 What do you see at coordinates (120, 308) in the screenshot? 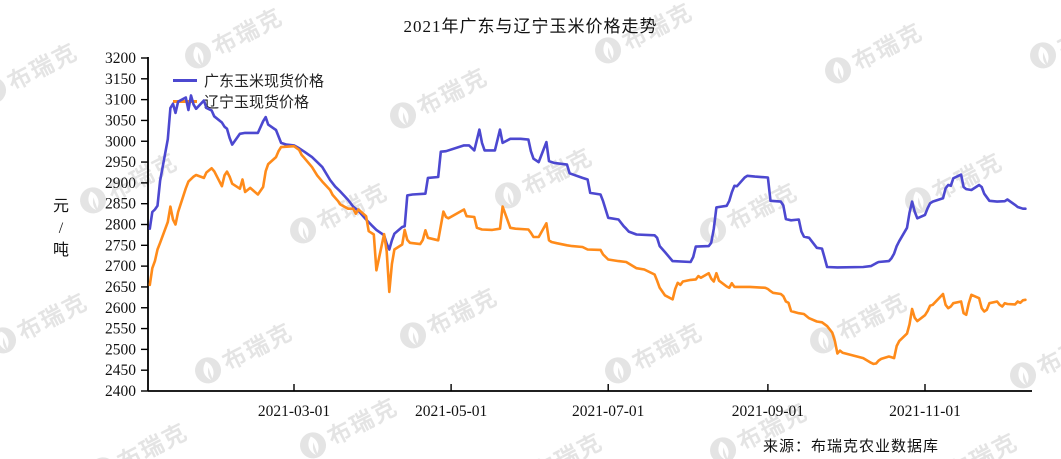
I see `y-tick-label: 2600` at bounding box center [120, 308].